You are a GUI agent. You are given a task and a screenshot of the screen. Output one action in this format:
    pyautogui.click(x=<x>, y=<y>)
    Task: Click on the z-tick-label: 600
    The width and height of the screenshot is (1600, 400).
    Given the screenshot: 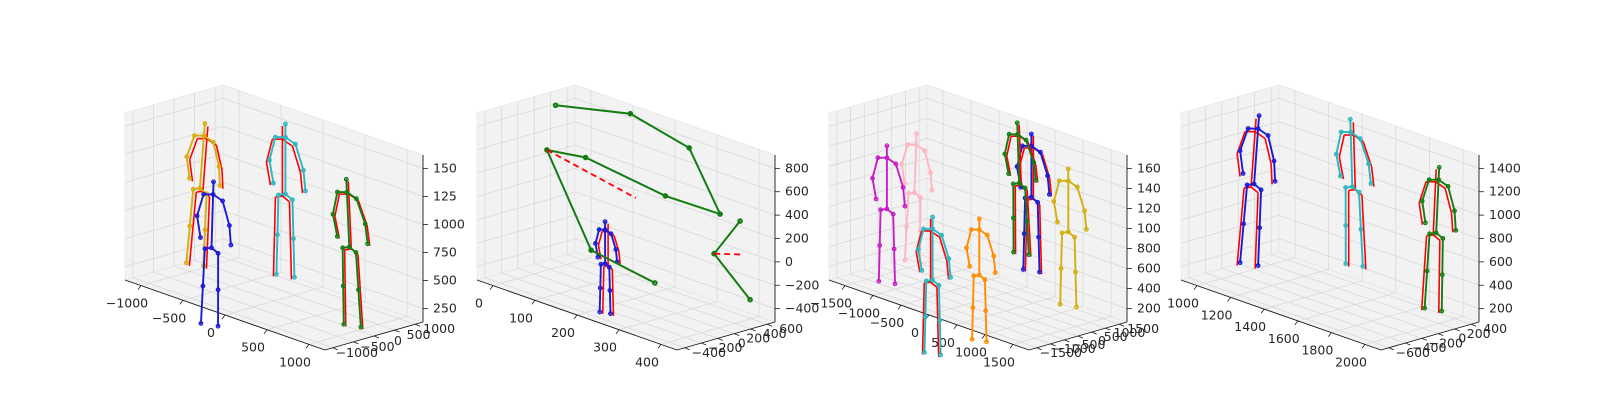 What is the action you would take?
    pyautogui.click(x=1149, y=268)
    